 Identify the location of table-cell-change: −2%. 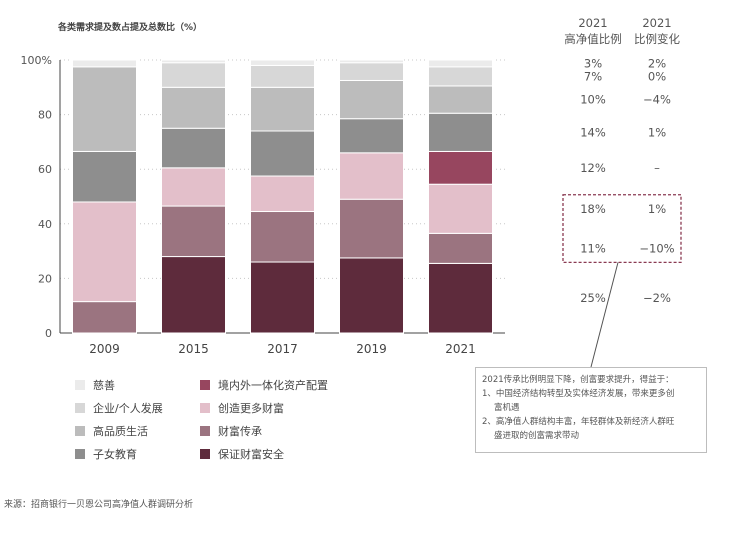
(657, 298).